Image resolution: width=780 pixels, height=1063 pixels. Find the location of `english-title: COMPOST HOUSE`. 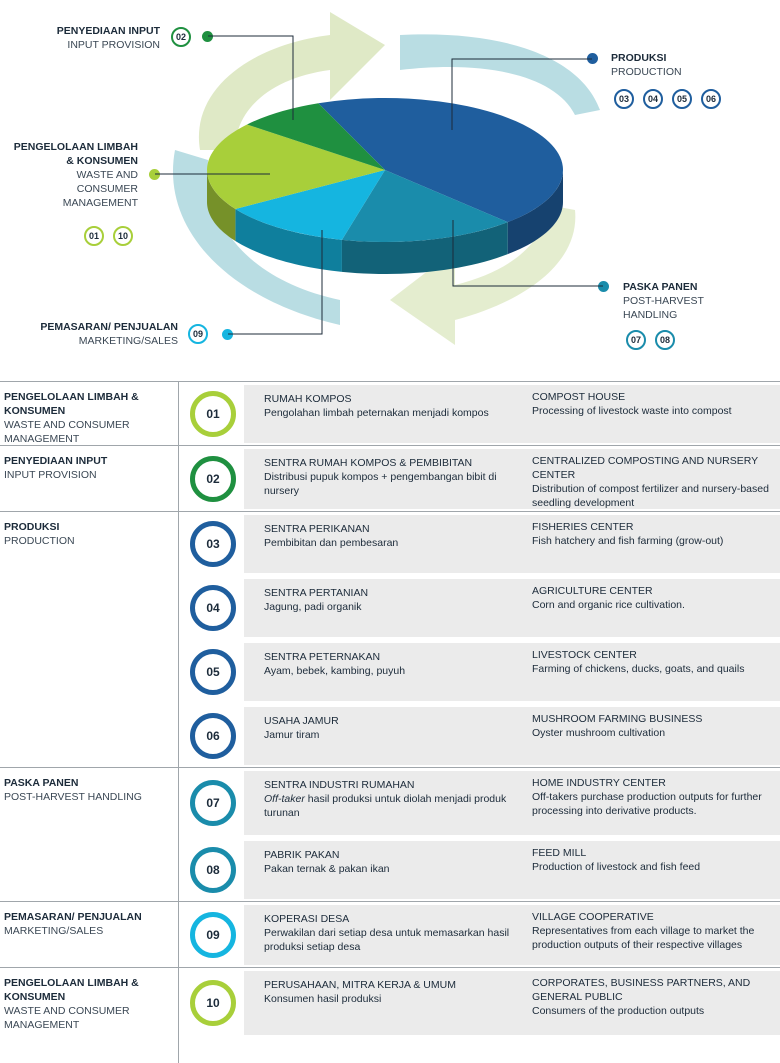

english-title: COMPOST HOUSE is located at coordinates (579, 397).